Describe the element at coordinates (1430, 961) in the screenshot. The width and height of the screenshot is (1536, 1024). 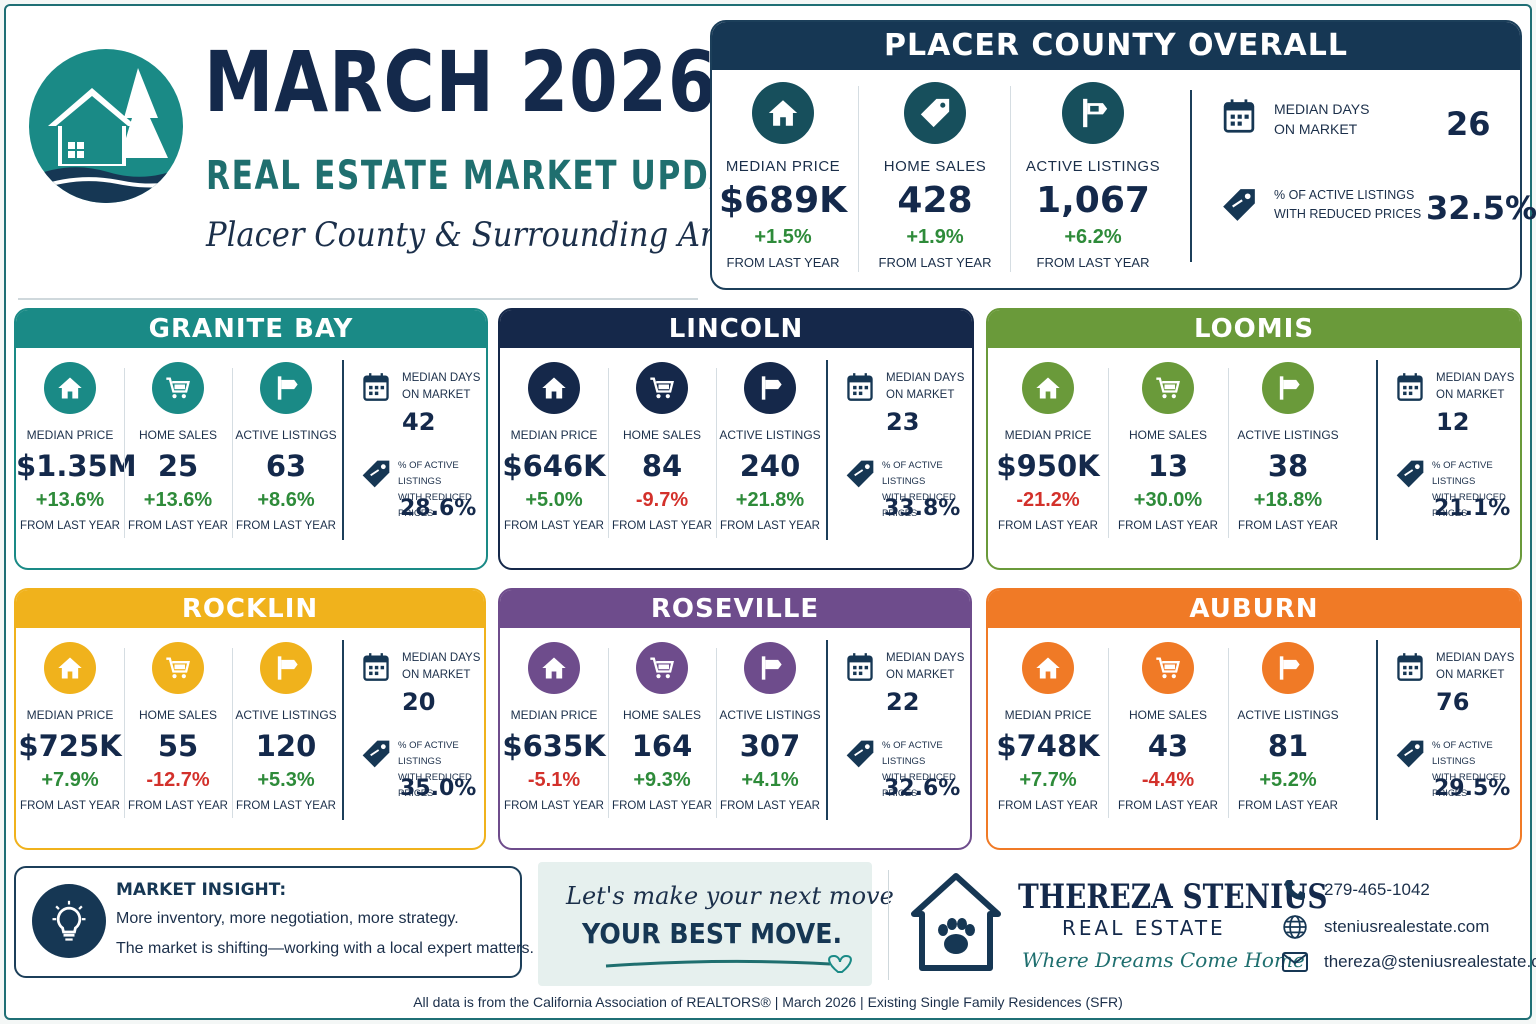
I see `email-link: thereza@steniusrealestate.com` at that location.